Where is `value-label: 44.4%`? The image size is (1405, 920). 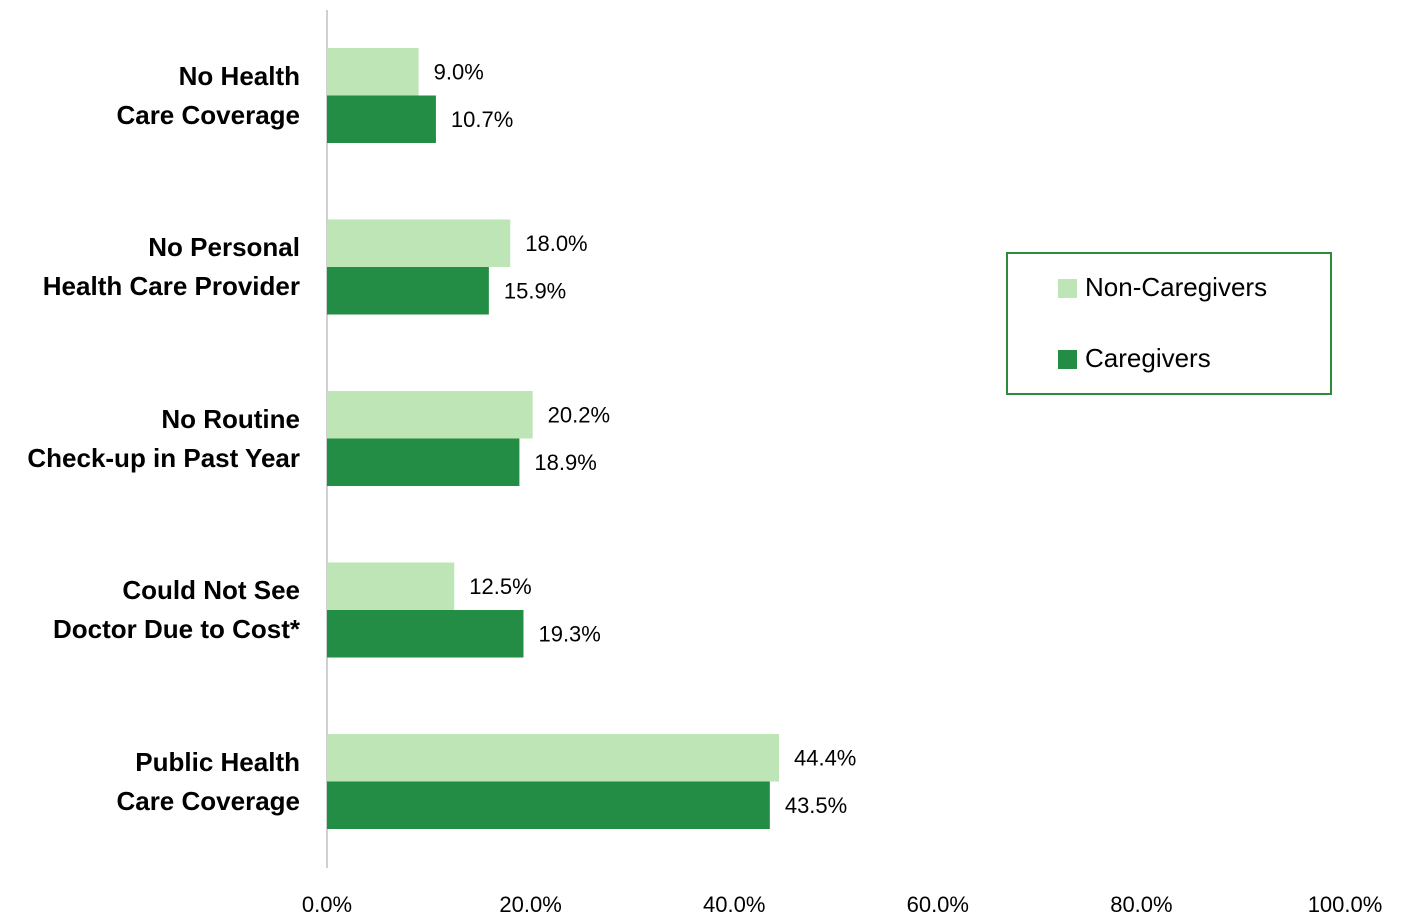 value-label: 44.4% is located at coordinates (825, 758).